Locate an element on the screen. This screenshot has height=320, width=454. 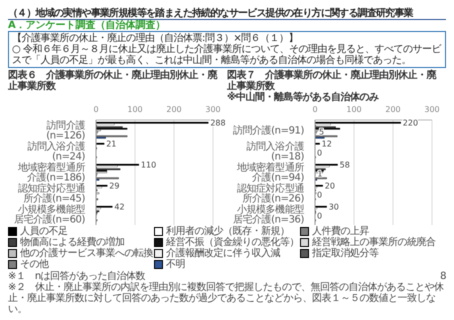
text: 8 is located at coordinates (443, 276).